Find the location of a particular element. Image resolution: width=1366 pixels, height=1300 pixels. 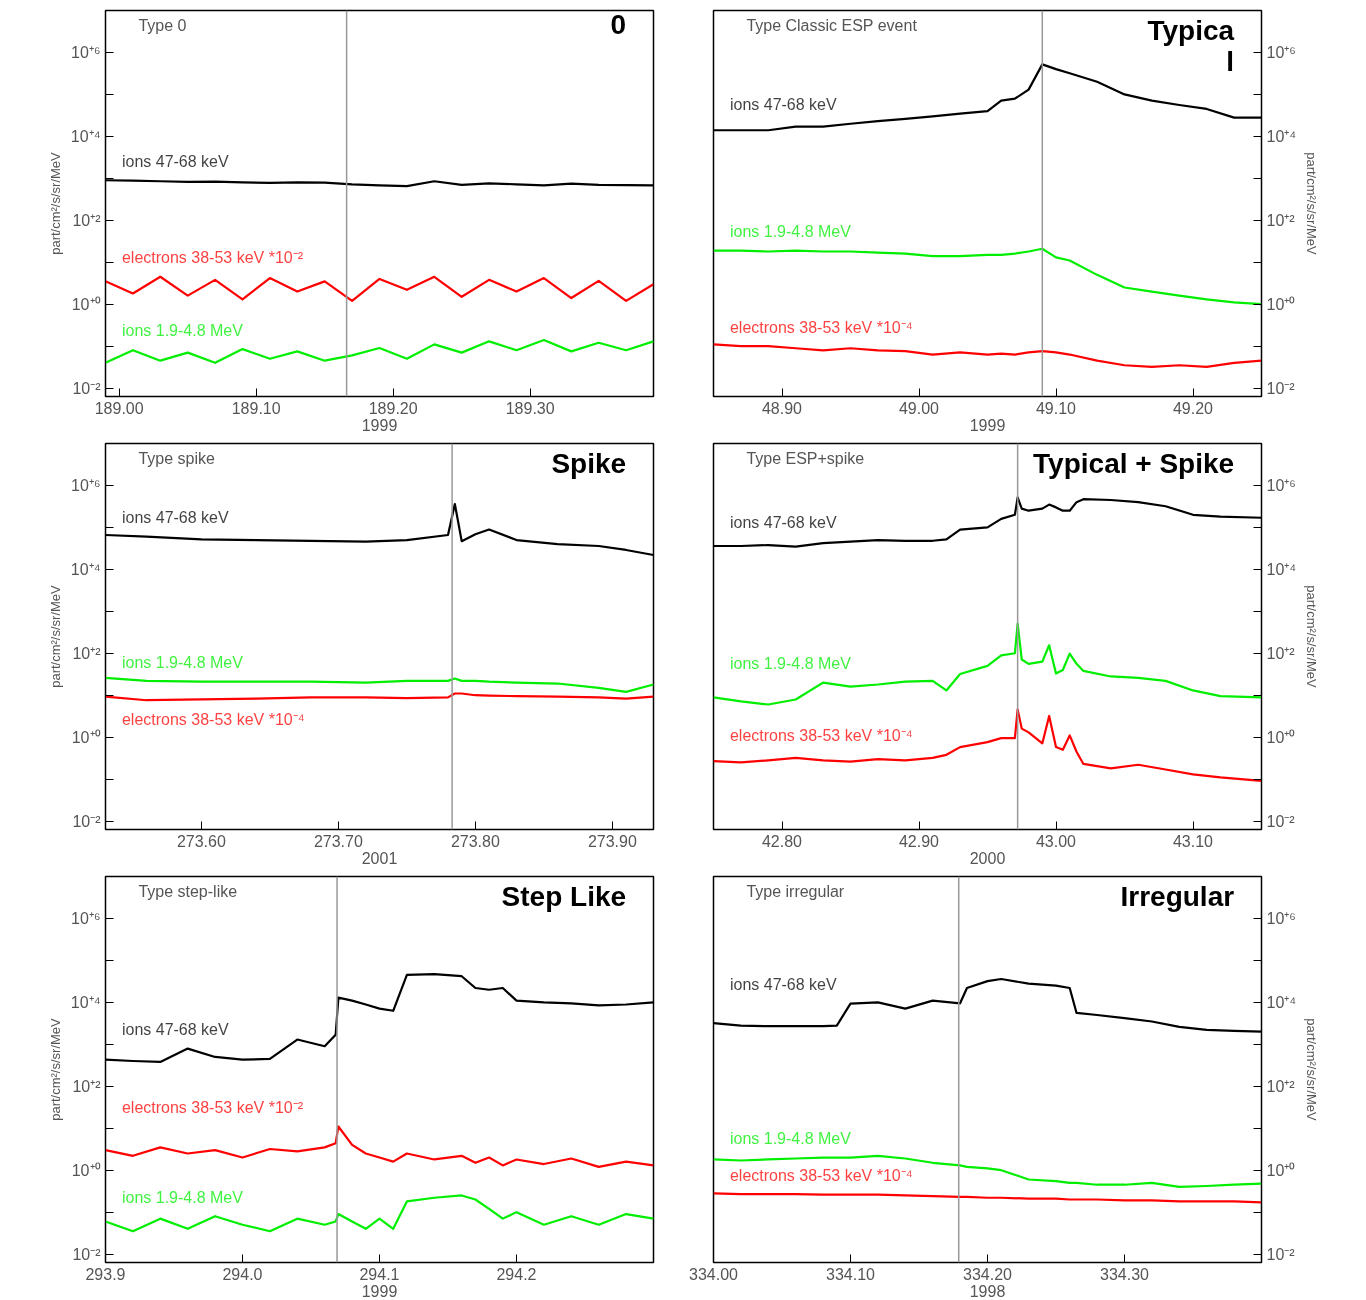

x-tick-label: 49.20 is located at coordinates (1193, 408).